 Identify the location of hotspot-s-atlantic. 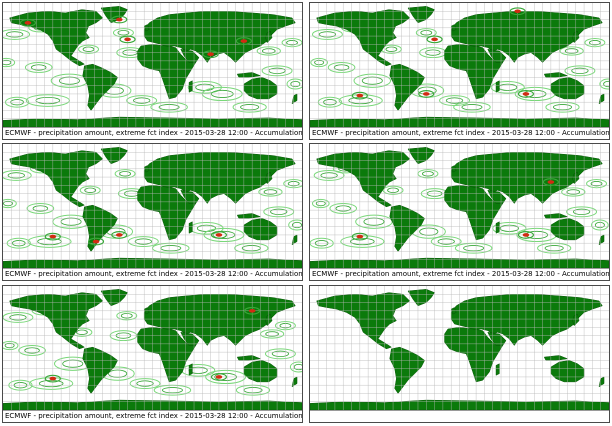
(119, 235).